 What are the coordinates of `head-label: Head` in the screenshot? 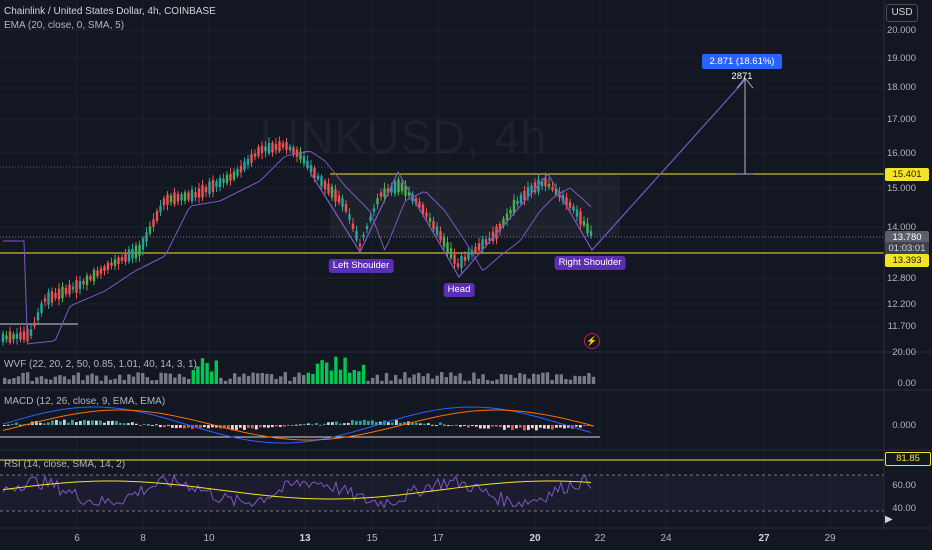 It's located at (459, 290).